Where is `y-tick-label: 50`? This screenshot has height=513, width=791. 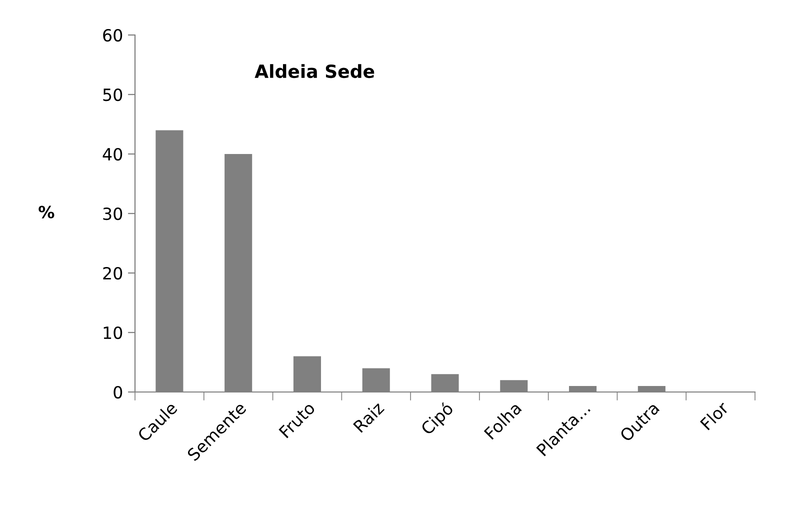
y-tick-label: 50 is located at coordinates (112, 95).